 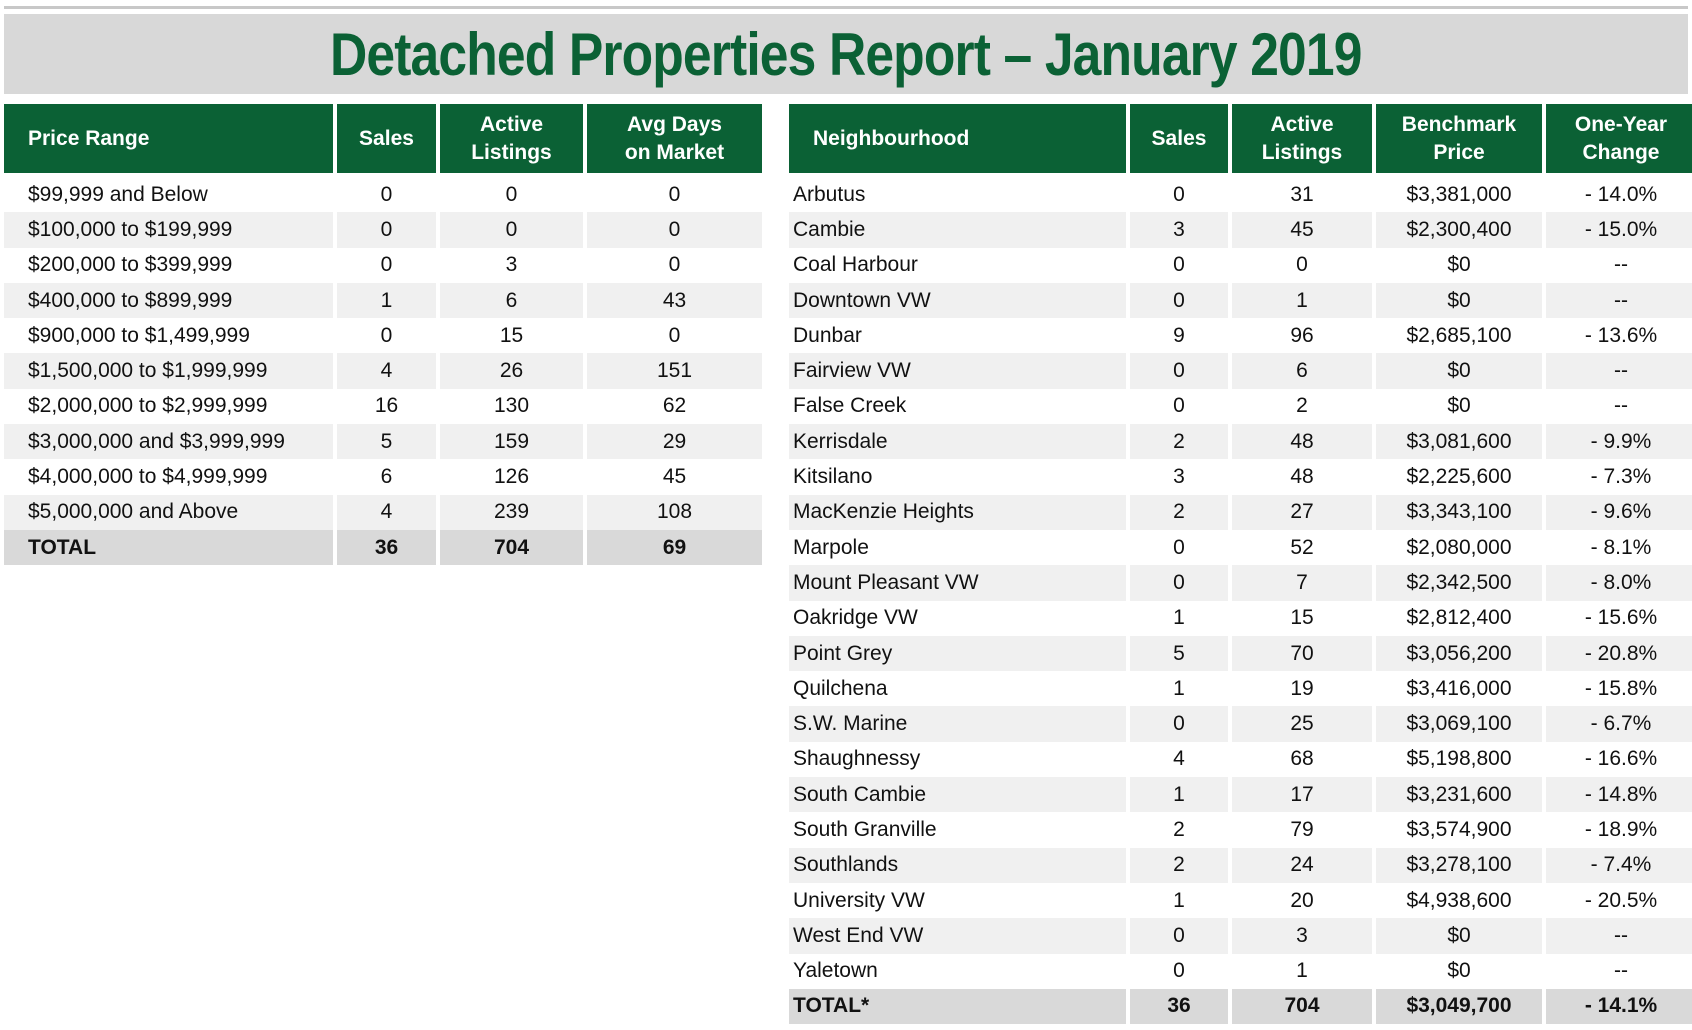 I want to click on price-range-cell: $2,000,000 to $2,999,999, so click(x=148, y=406).